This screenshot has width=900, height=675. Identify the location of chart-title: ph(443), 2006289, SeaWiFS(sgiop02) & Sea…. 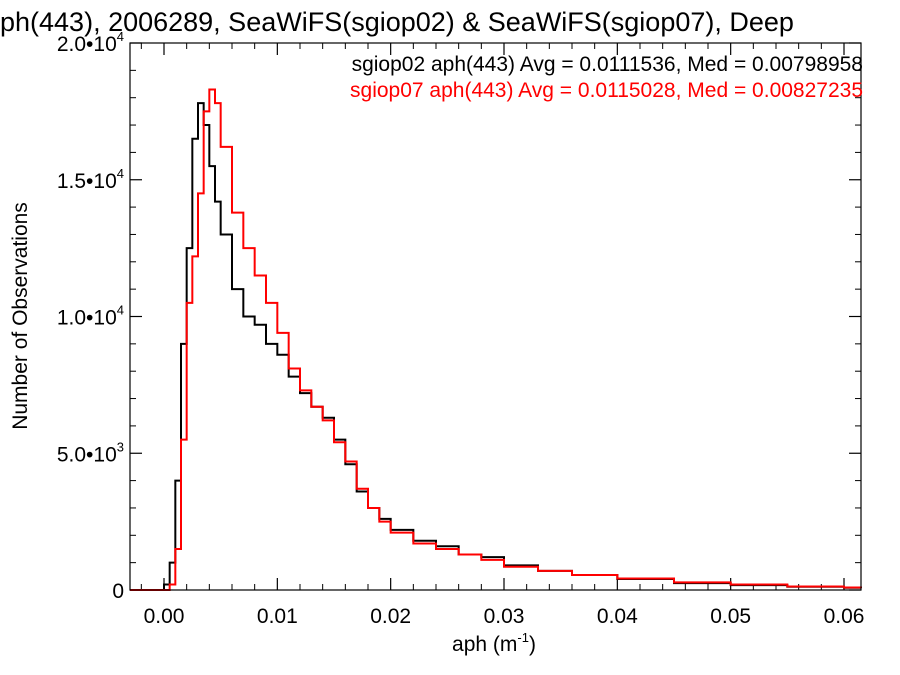
(397, 22).